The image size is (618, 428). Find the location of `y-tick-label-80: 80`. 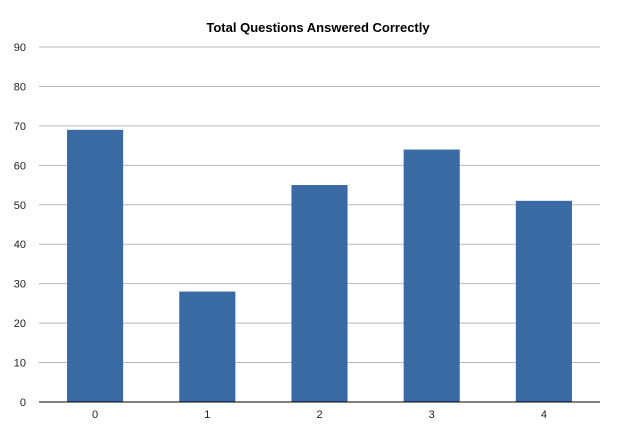

y-tick-label-80: 80 is located at coordinates (20, 87).